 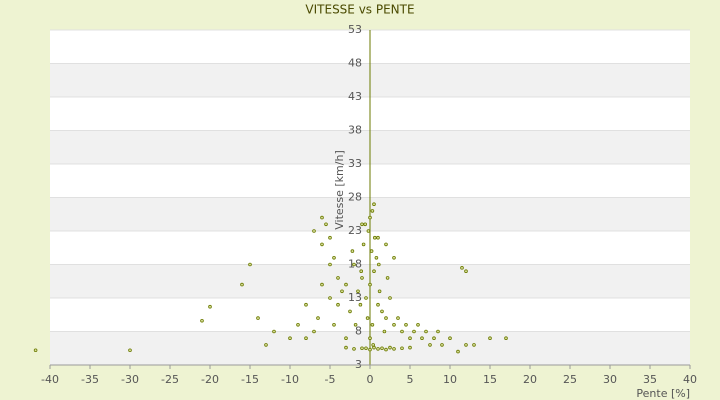 What do you see at coordinates (50, 379) in the screenshot?
I see `x-tick-label: -40` at bounding box center [50, 379].